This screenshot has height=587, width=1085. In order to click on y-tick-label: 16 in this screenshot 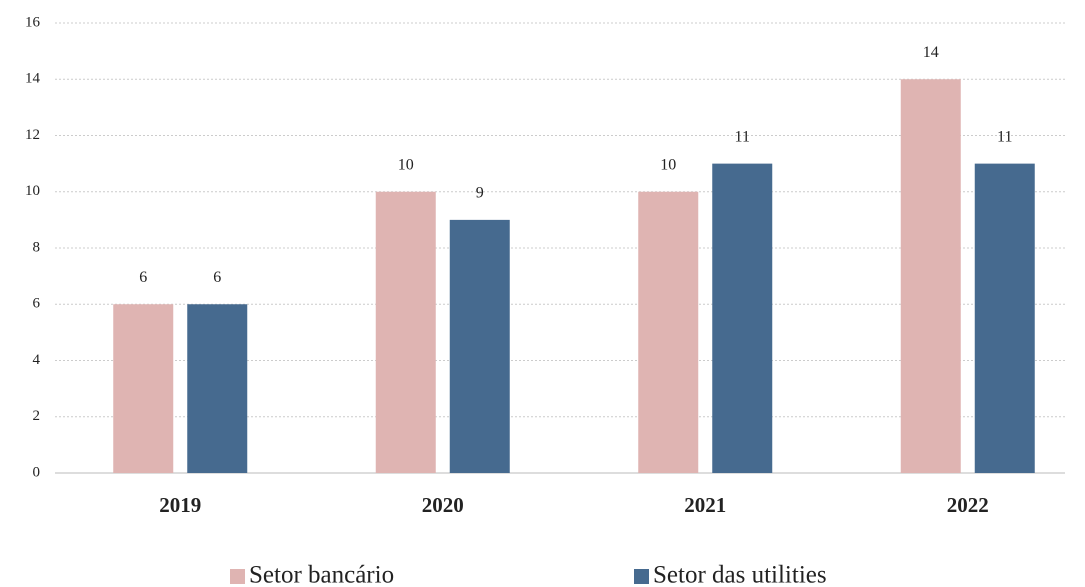, I will do `click(33, 22)`.